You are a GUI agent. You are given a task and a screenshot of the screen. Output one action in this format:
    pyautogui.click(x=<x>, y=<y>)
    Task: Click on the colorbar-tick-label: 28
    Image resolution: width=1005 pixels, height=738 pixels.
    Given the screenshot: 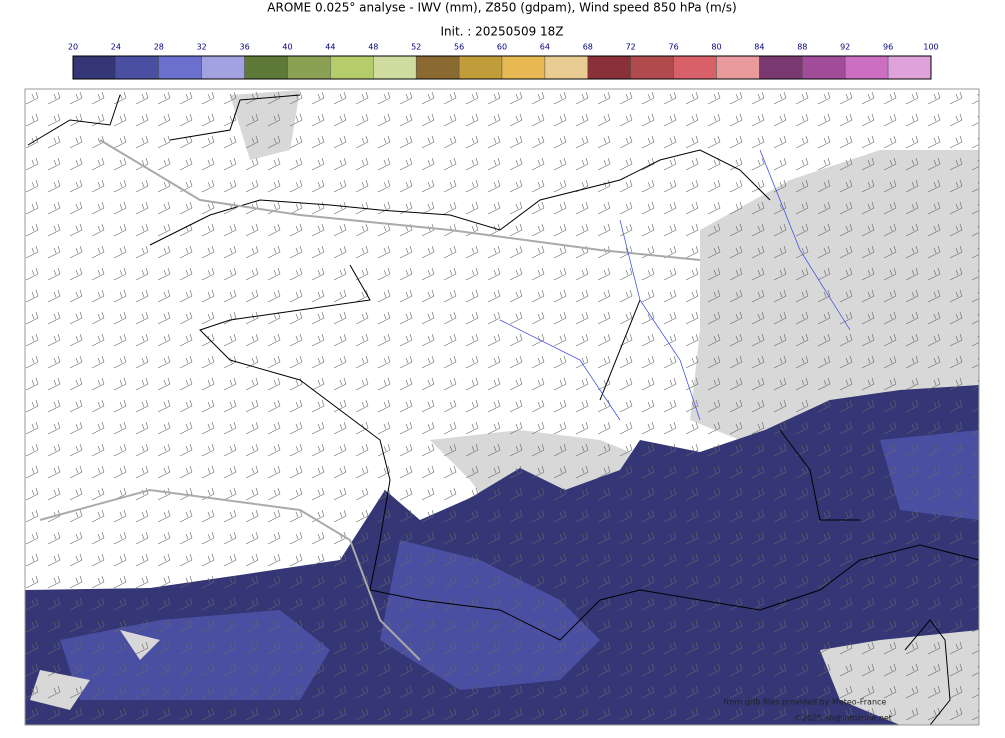 What is the action you would take?
    pyautogui.click(x=159, y=47)
    